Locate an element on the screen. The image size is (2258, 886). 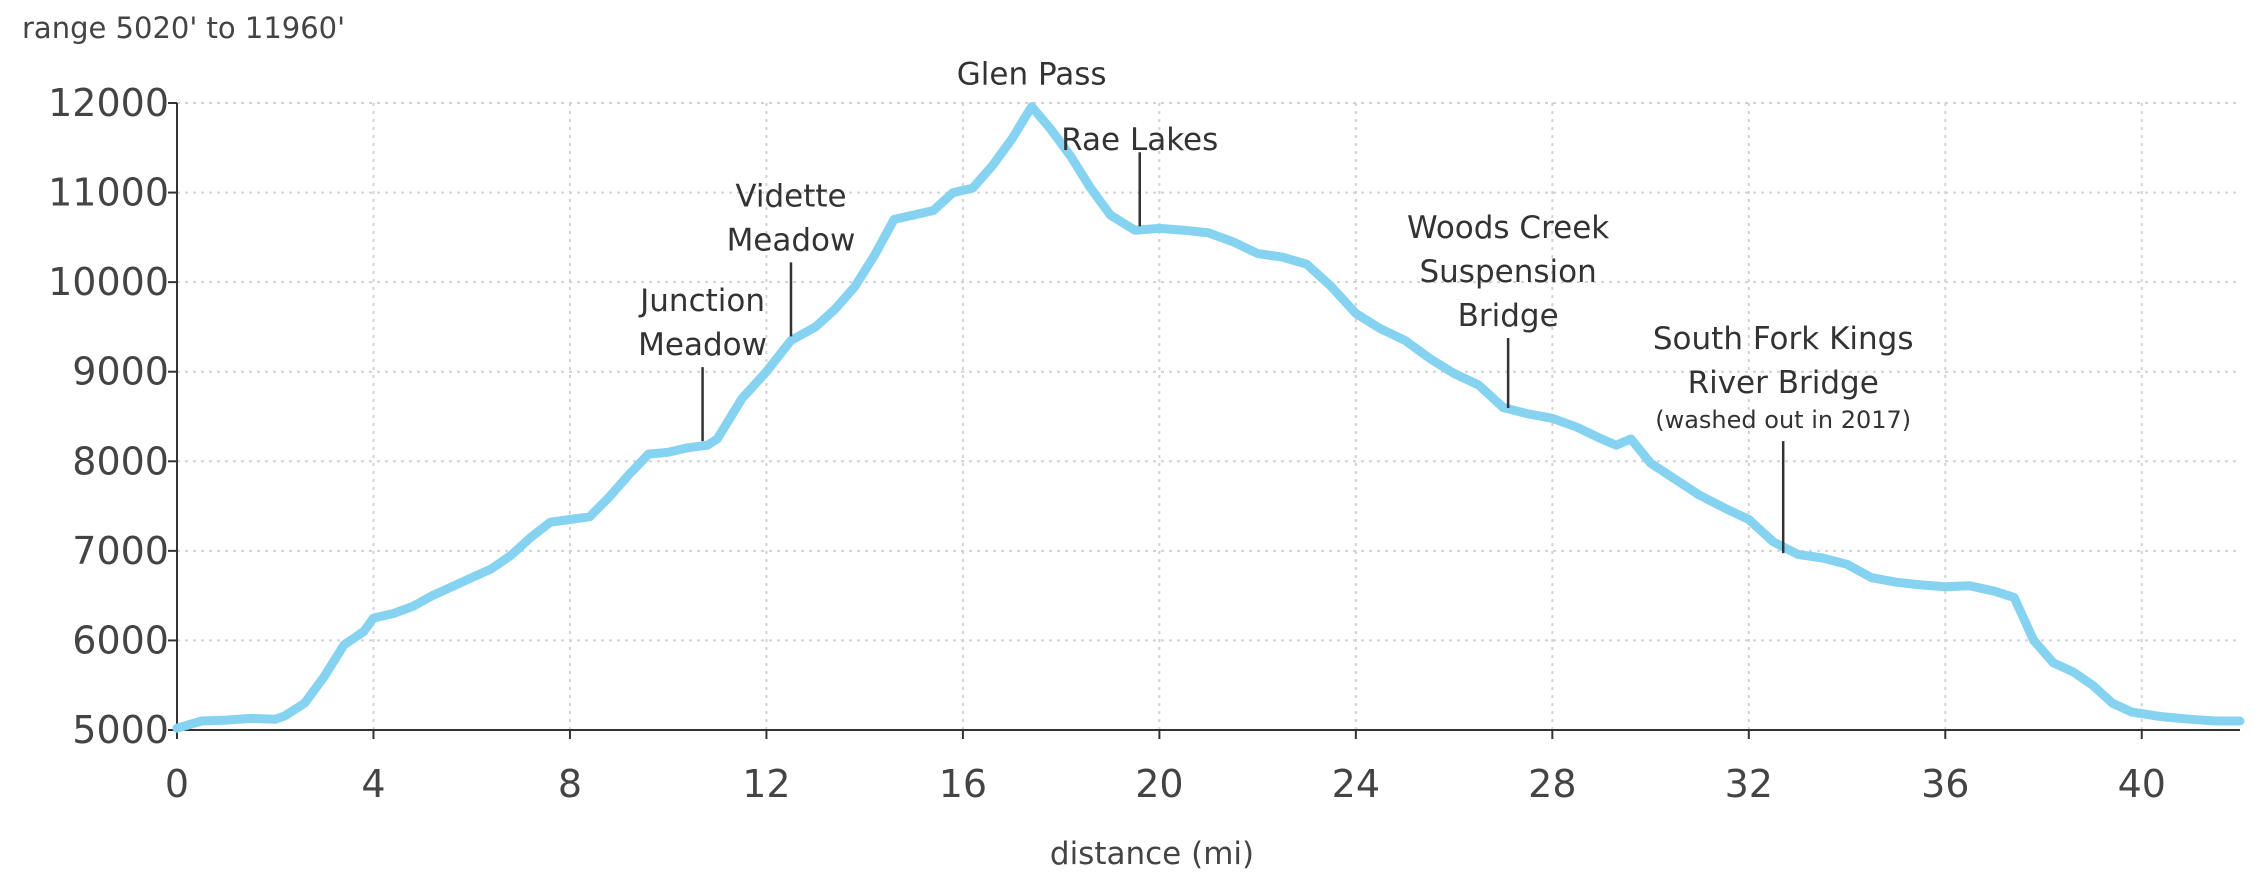
x-tick-label: 12 is located at coordinates (766, 784).